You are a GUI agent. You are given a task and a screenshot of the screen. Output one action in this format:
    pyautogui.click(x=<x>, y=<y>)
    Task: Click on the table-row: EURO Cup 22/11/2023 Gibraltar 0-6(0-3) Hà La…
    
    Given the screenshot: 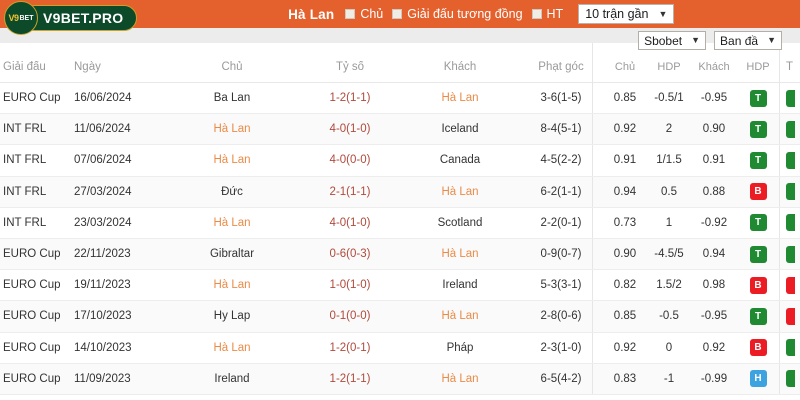 What is the action you would take?
    pyautogui.click(x=400, y=254)
    